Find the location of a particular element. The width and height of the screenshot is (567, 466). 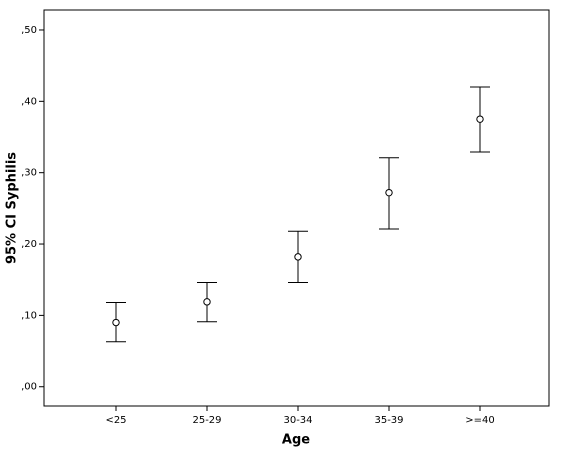

x-tick-label: >=40 is located at coordinates (479, 420).